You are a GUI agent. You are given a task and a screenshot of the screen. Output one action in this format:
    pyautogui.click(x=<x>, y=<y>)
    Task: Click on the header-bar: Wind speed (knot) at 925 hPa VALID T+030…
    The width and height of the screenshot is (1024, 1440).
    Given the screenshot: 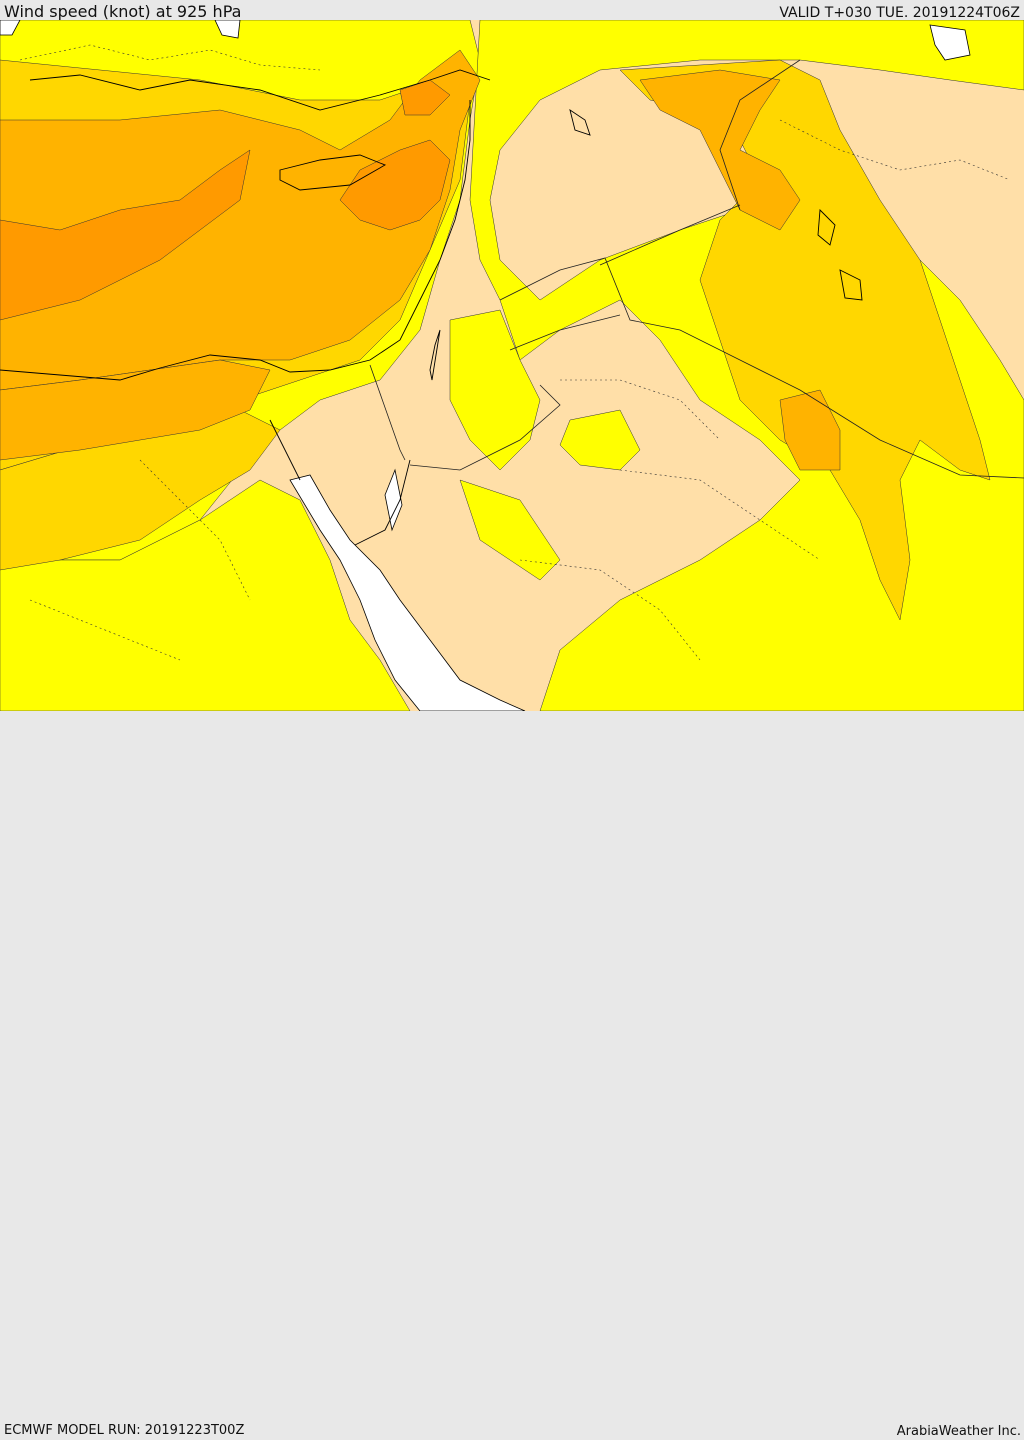 What is the action you would take?
    pyautogui.click(x=512, y=10)
    